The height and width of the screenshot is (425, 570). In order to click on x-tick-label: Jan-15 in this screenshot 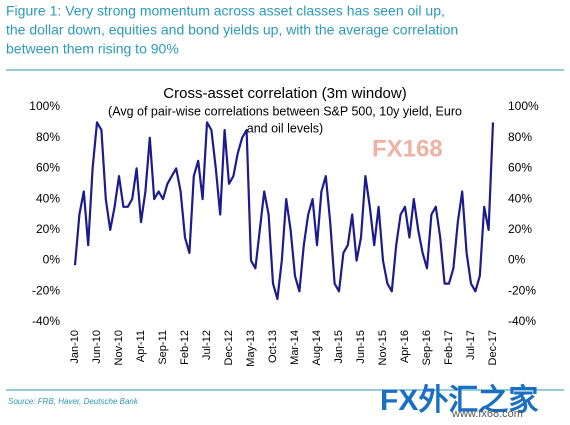, I will do `click(339, 347)`.